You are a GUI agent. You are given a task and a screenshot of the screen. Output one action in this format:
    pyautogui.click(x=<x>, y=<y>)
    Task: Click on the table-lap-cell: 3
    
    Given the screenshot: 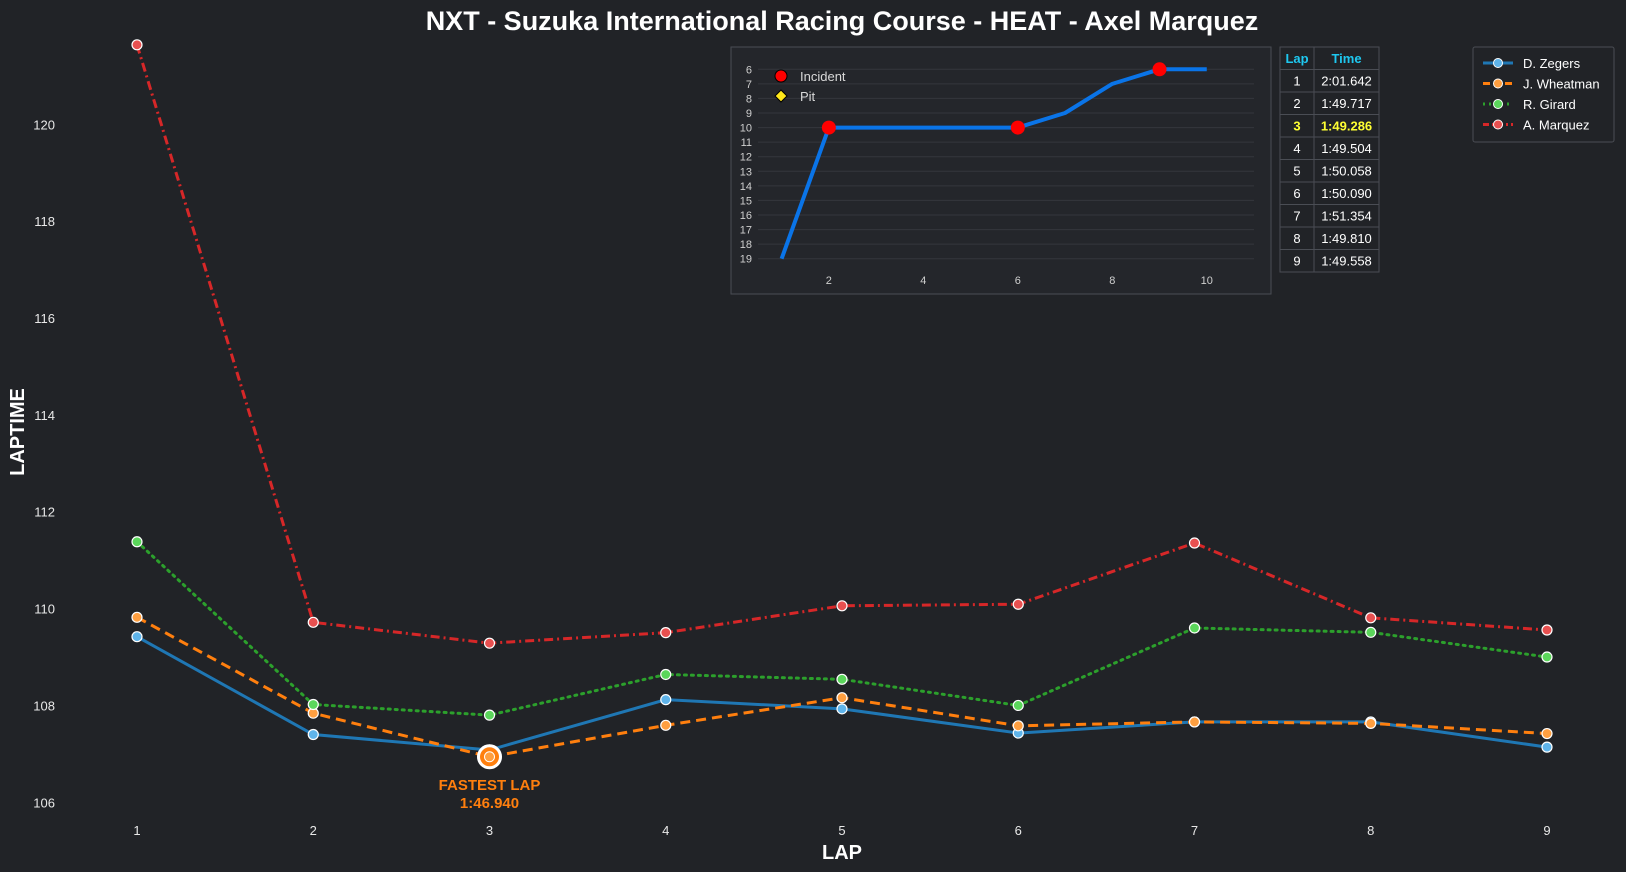 What is the action you would take?
    pyautogui.click(x=1296, y=126)
    